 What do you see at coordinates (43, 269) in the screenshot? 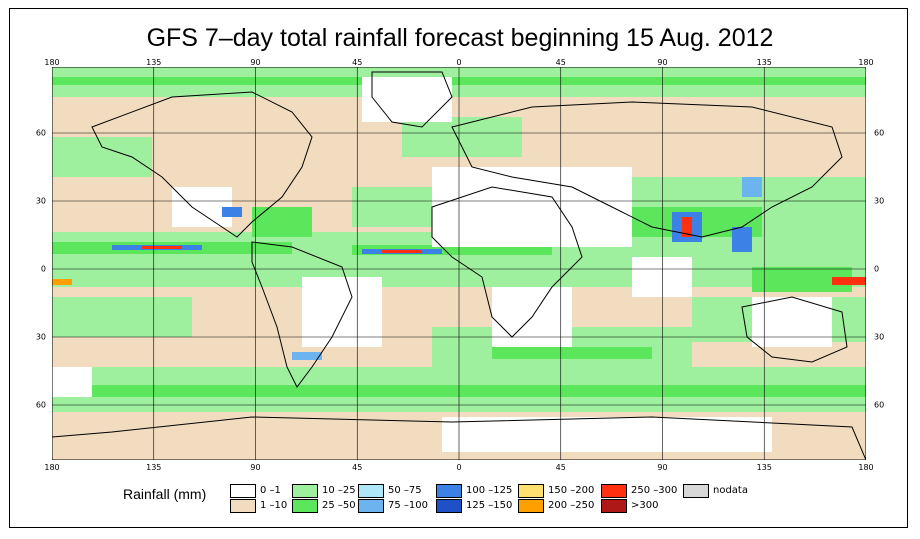
I see `left-lat-tick: 0` at bounding box center [43, 269].